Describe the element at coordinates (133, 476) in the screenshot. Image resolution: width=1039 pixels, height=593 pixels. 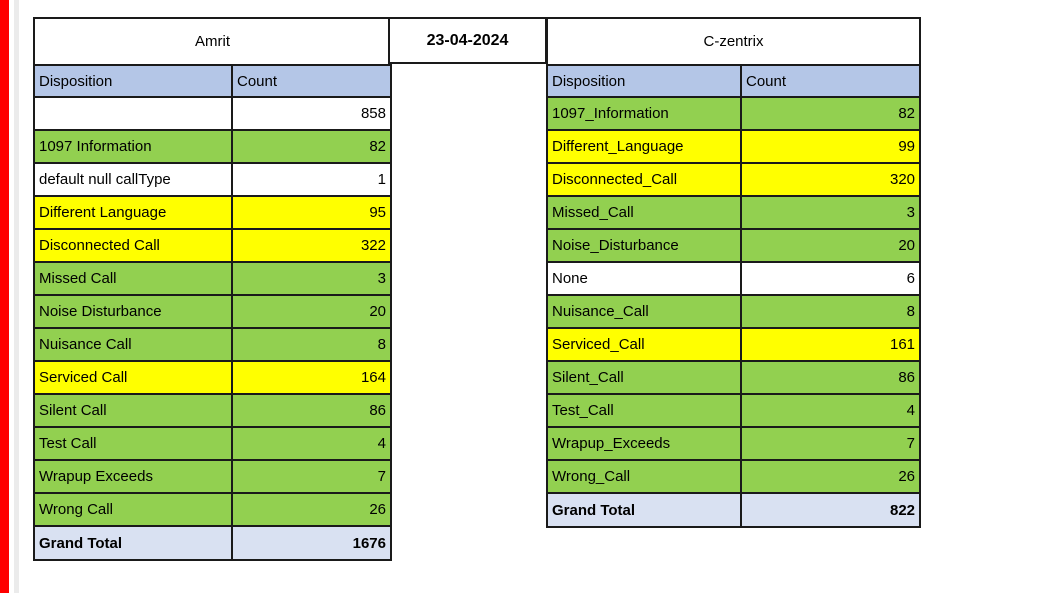
I see `disposition-cell: Wrapup Exceeds` at that location.